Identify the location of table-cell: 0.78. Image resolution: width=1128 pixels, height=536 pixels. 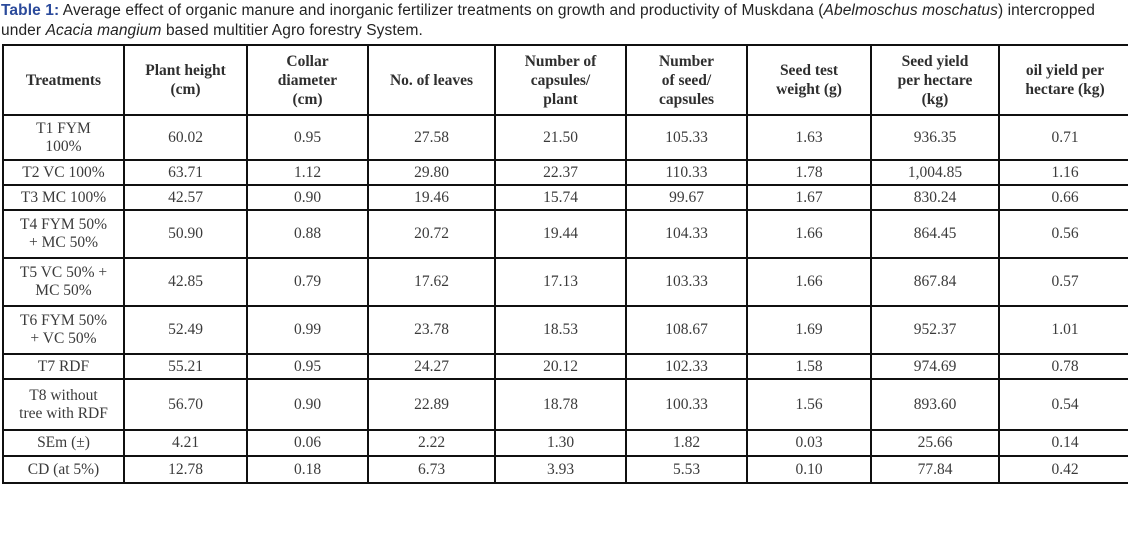
(1063, 366).